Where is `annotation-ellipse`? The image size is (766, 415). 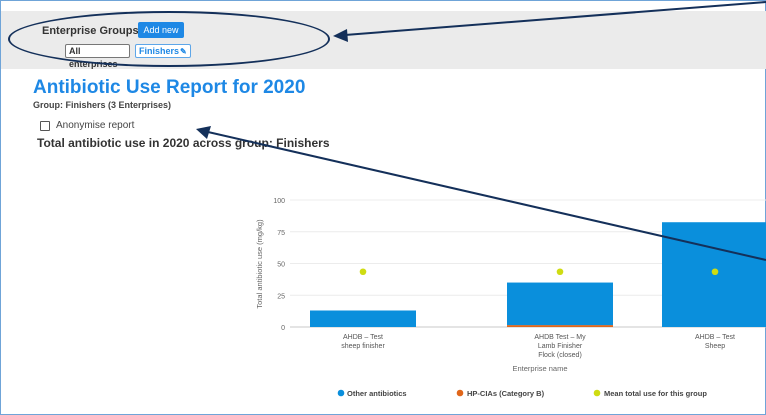
annotation-ellipse is located at coordinates (169, 39).